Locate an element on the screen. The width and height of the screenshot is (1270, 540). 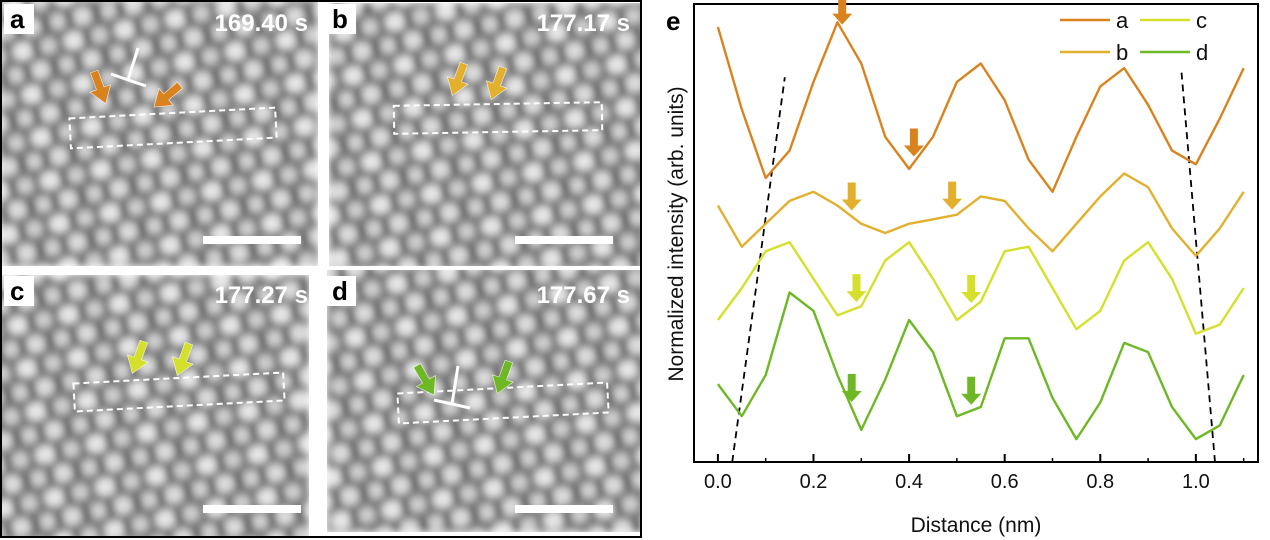
series-line-d is located at coordinates (980, 366).